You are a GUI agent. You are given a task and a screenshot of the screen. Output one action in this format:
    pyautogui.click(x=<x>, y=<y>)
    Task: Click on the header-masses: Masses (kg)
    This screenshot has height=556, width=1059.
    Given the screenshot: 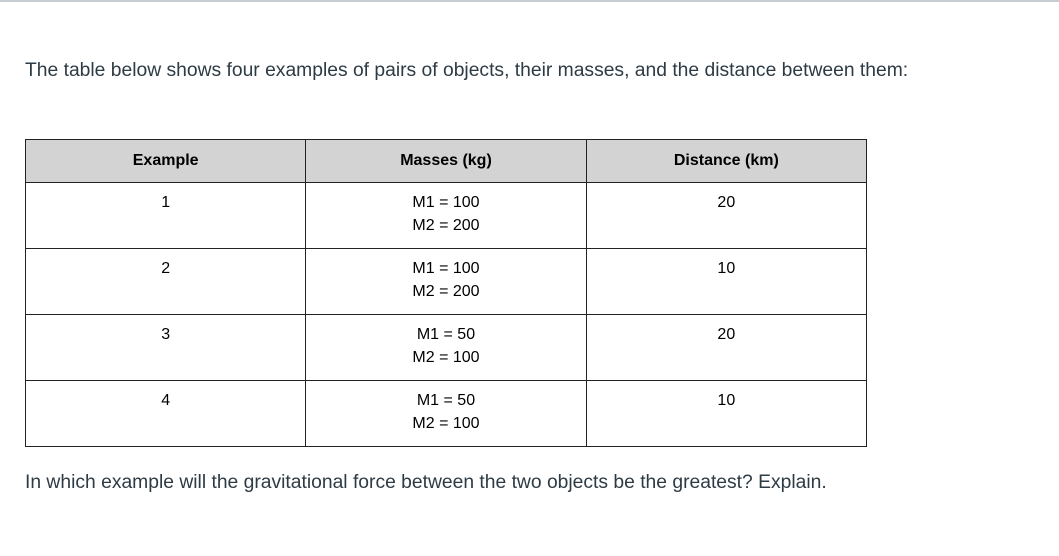 What is the action you would take?
    pyautogui.click(x=446, y=161)
    